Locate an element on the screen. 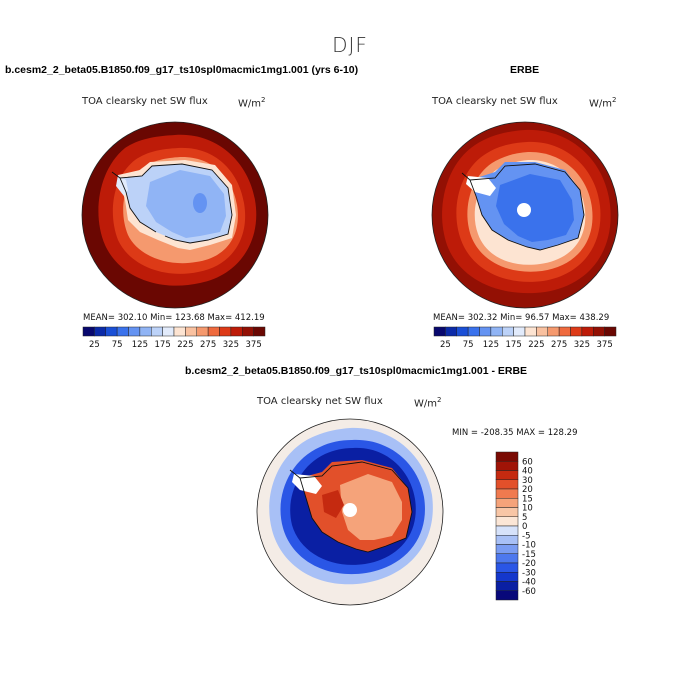 Image resolution: width=700 pixels, height=700 pixels. figure-title: DJF is located at coordinates (350, 45).